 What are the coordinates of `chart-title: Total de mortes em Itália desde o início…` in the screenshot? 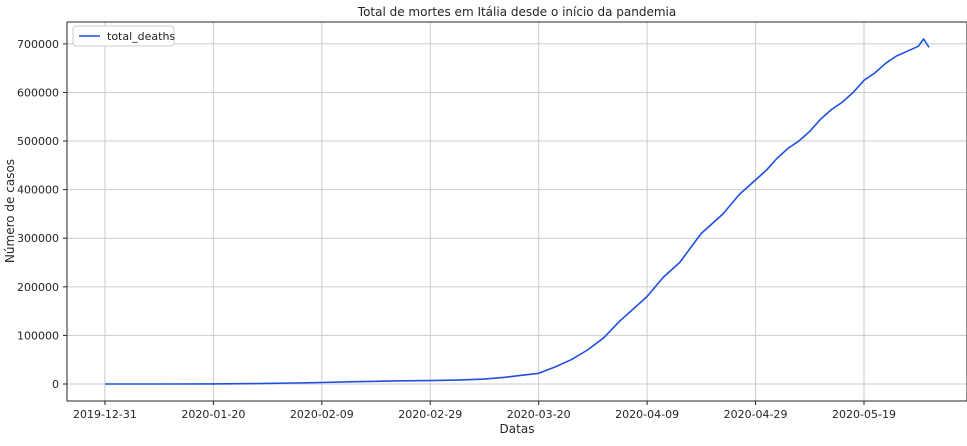 It's located at (516, 12).